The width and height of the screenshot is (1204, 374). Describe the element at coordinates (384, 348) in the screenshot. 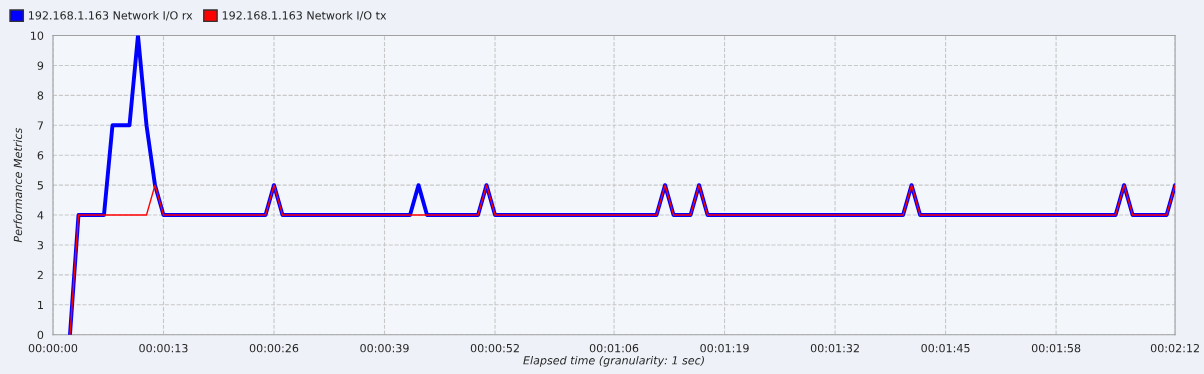

I see `x-tick-label: 00:00:39` at that location.